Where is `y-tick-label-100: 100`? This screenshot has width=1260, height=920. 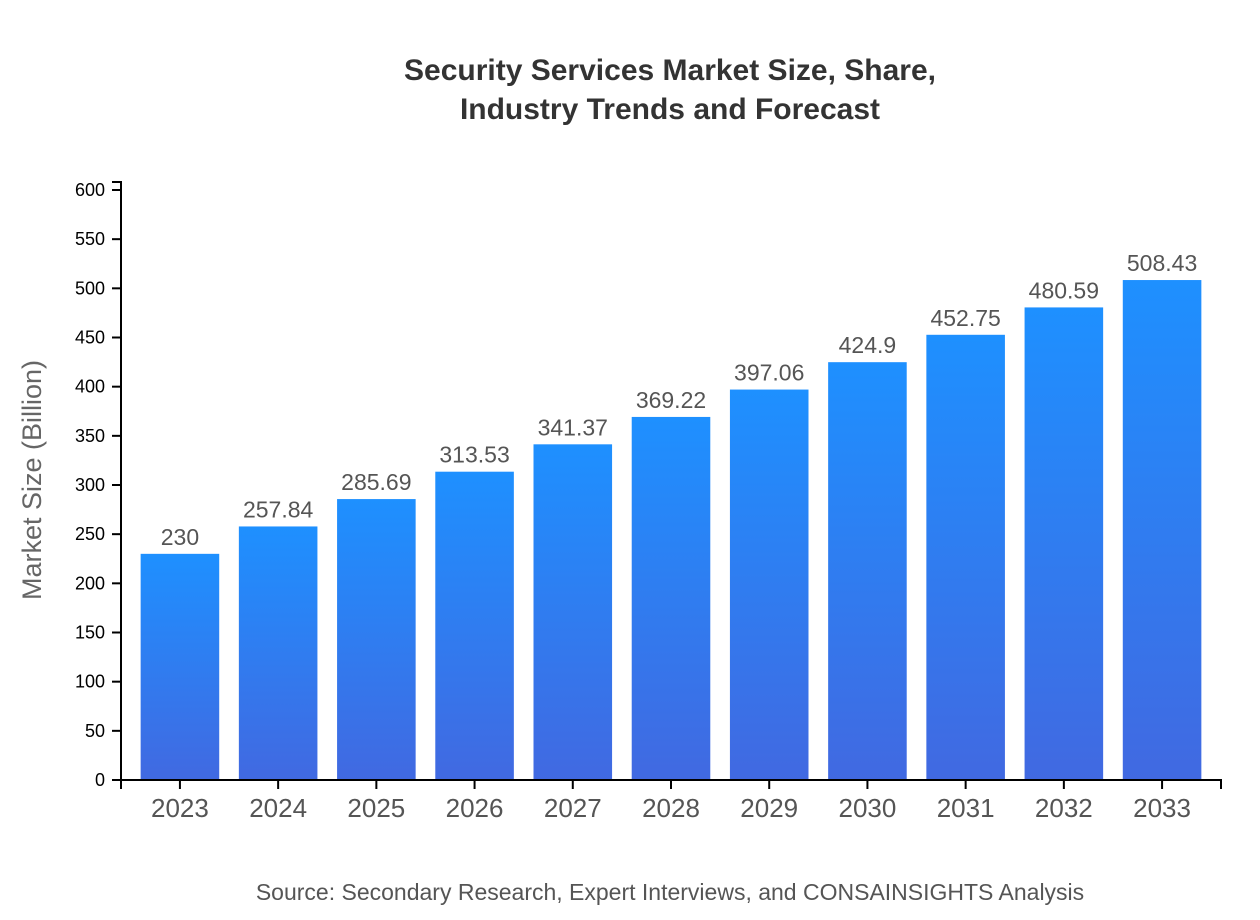
y-tick-label-100: 100 is located at coordinates (90, 682).